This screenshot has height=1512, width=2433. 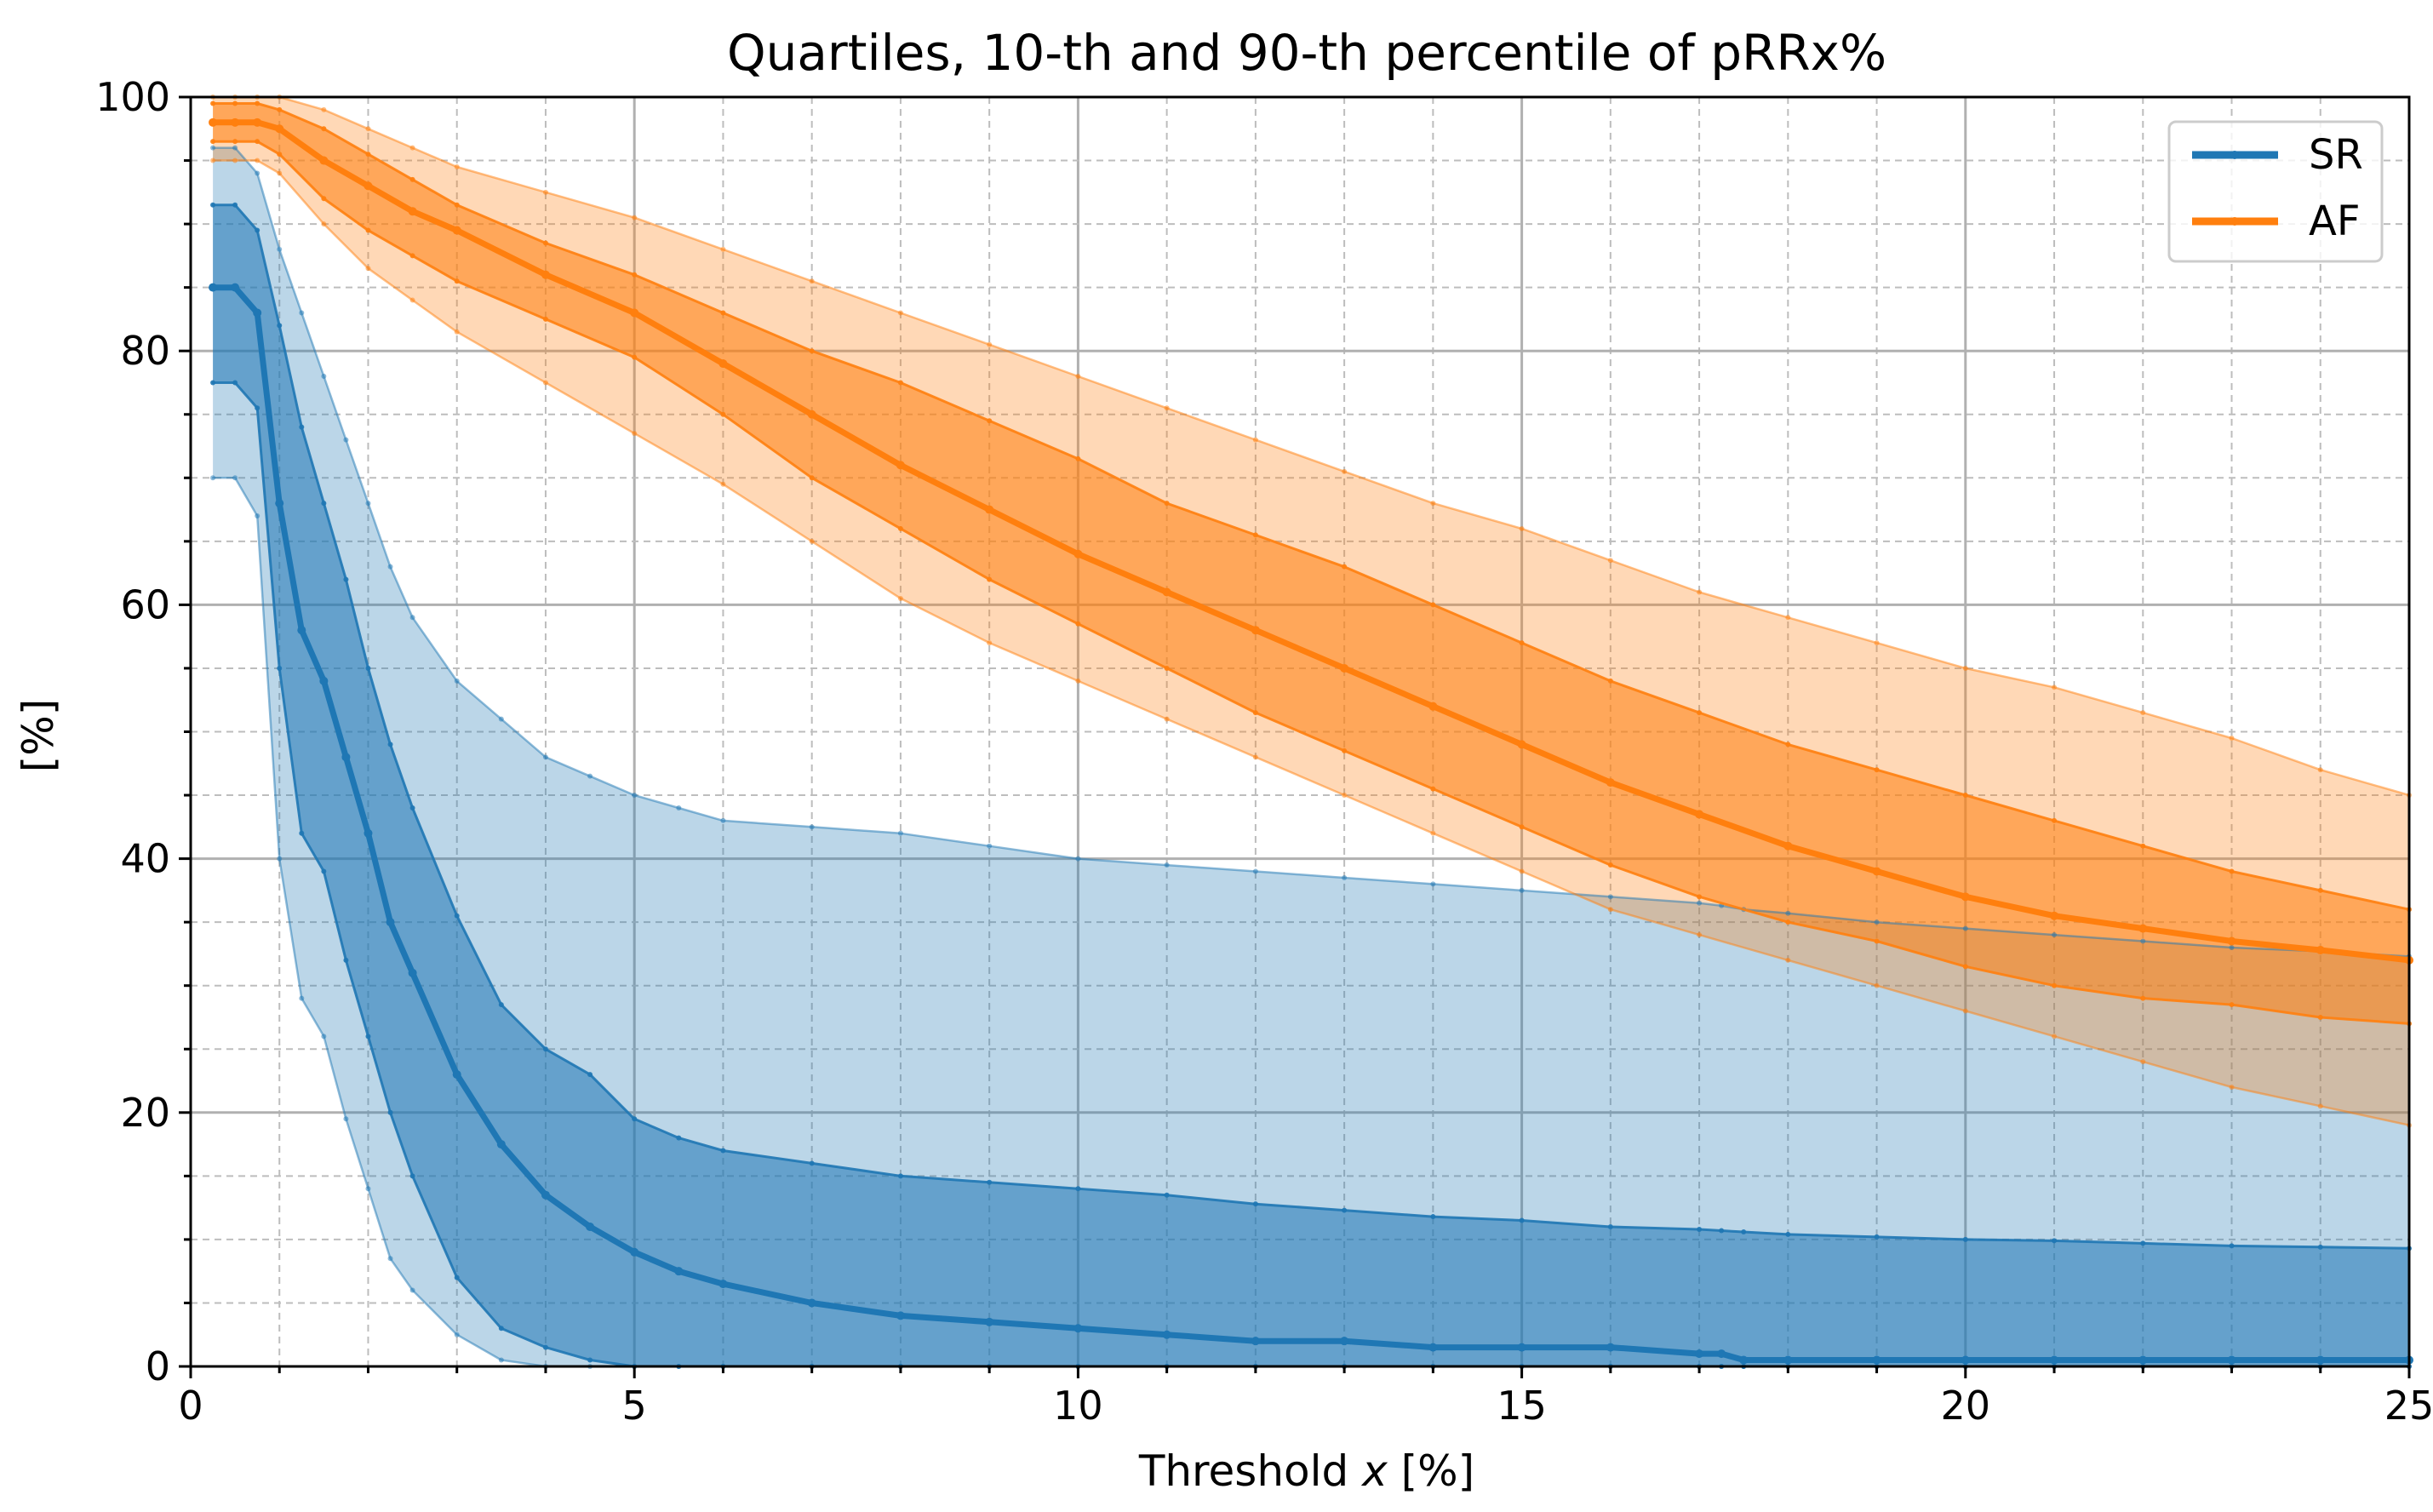 What do you see at coordinates (132, 97) in the screenshot?
I see `y-tick-label-100: 100` at bounding box center [132, 97].